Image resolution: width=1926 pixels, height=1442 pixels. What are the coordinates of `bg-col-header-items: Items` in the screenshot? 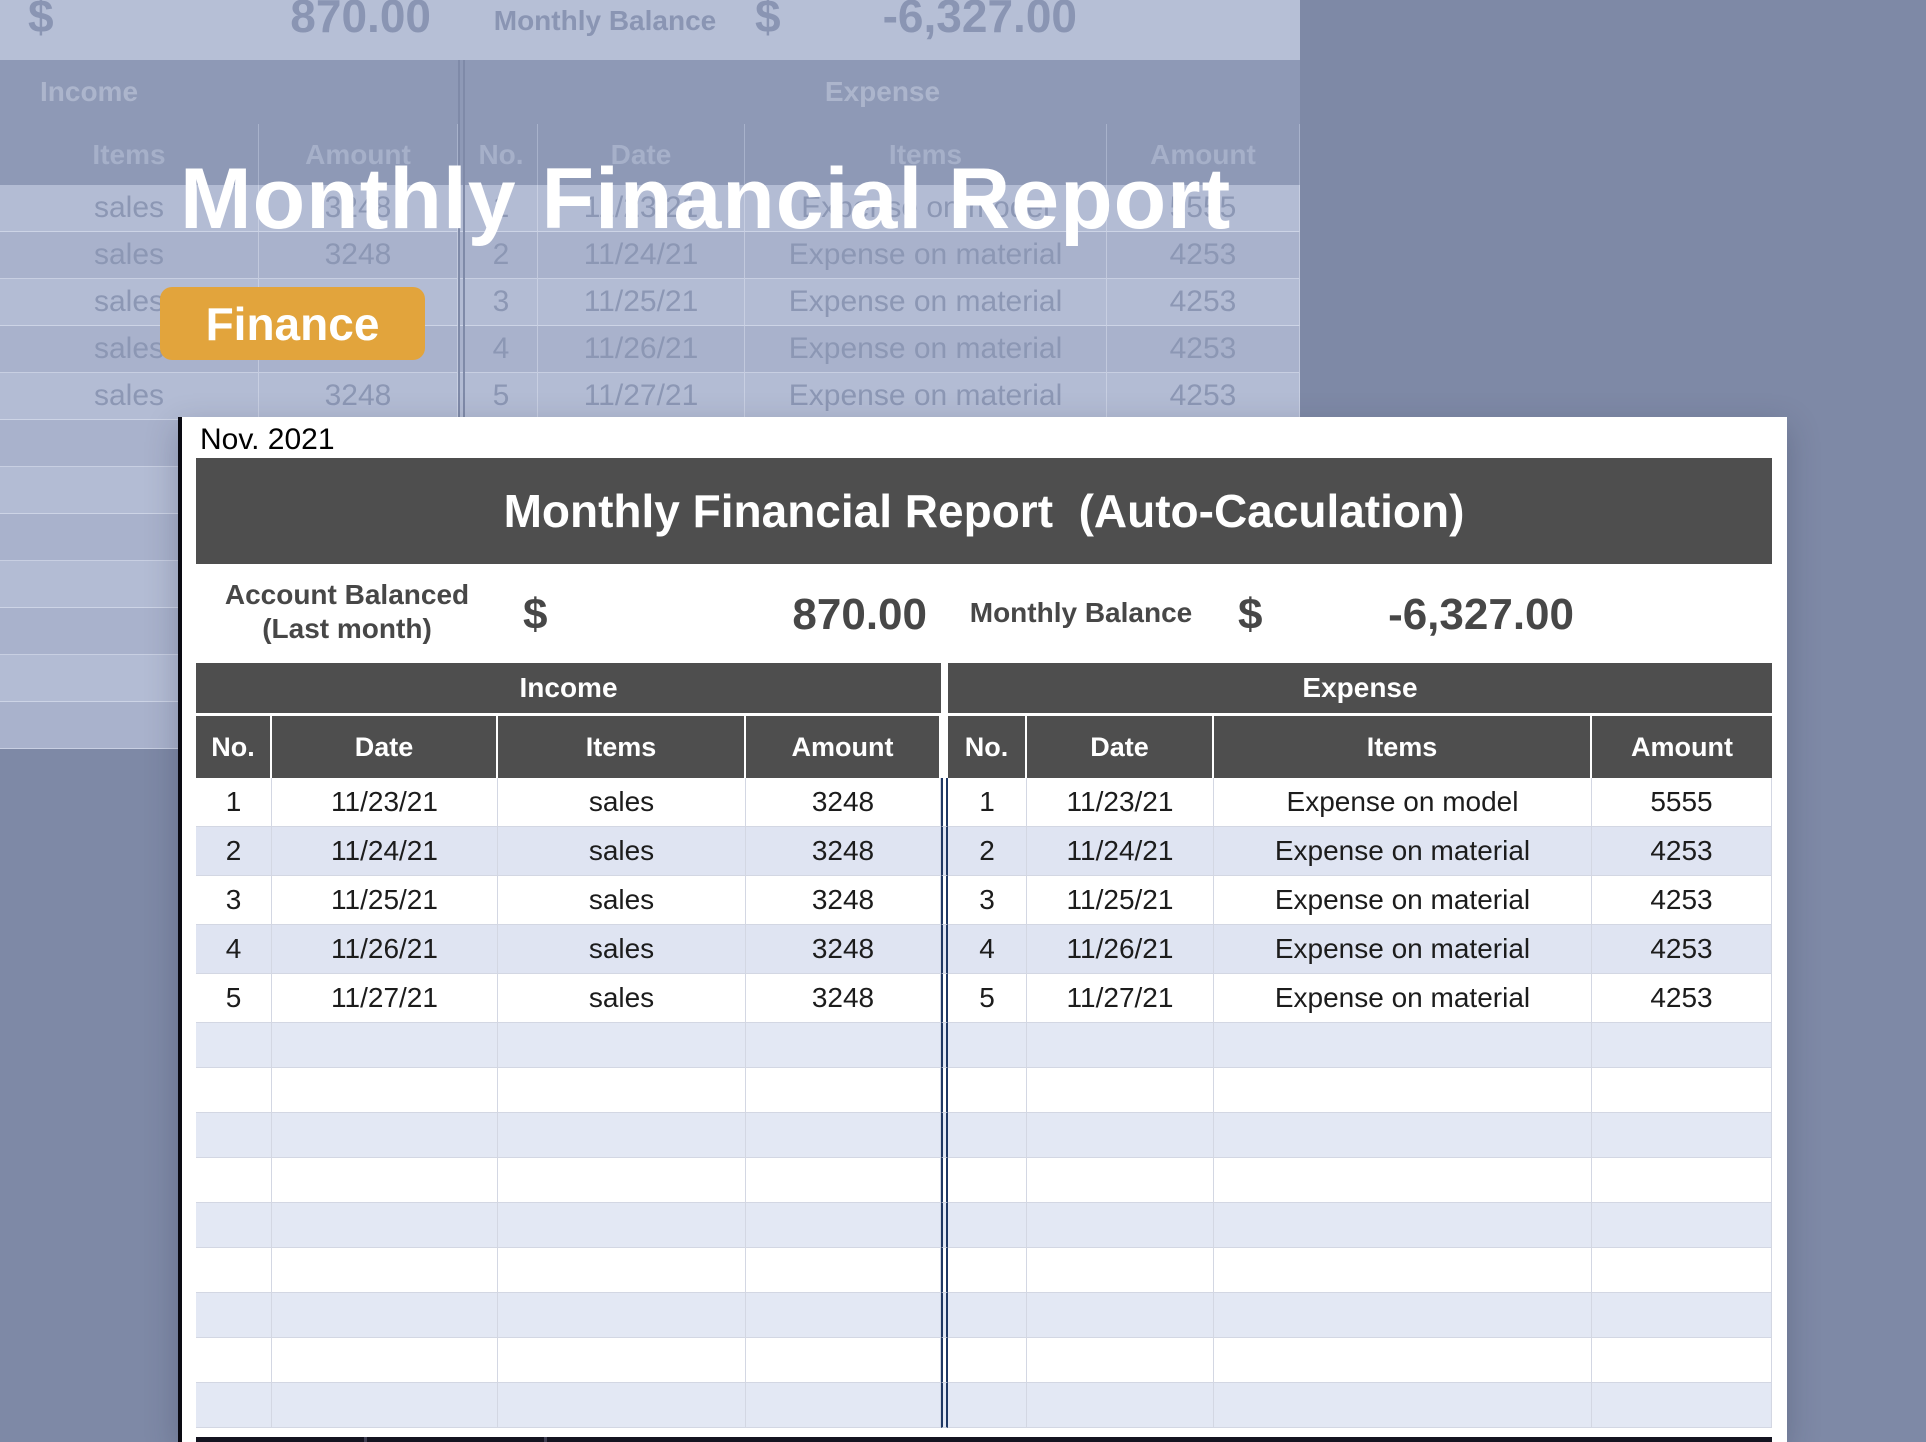 It's located at (129, 154).